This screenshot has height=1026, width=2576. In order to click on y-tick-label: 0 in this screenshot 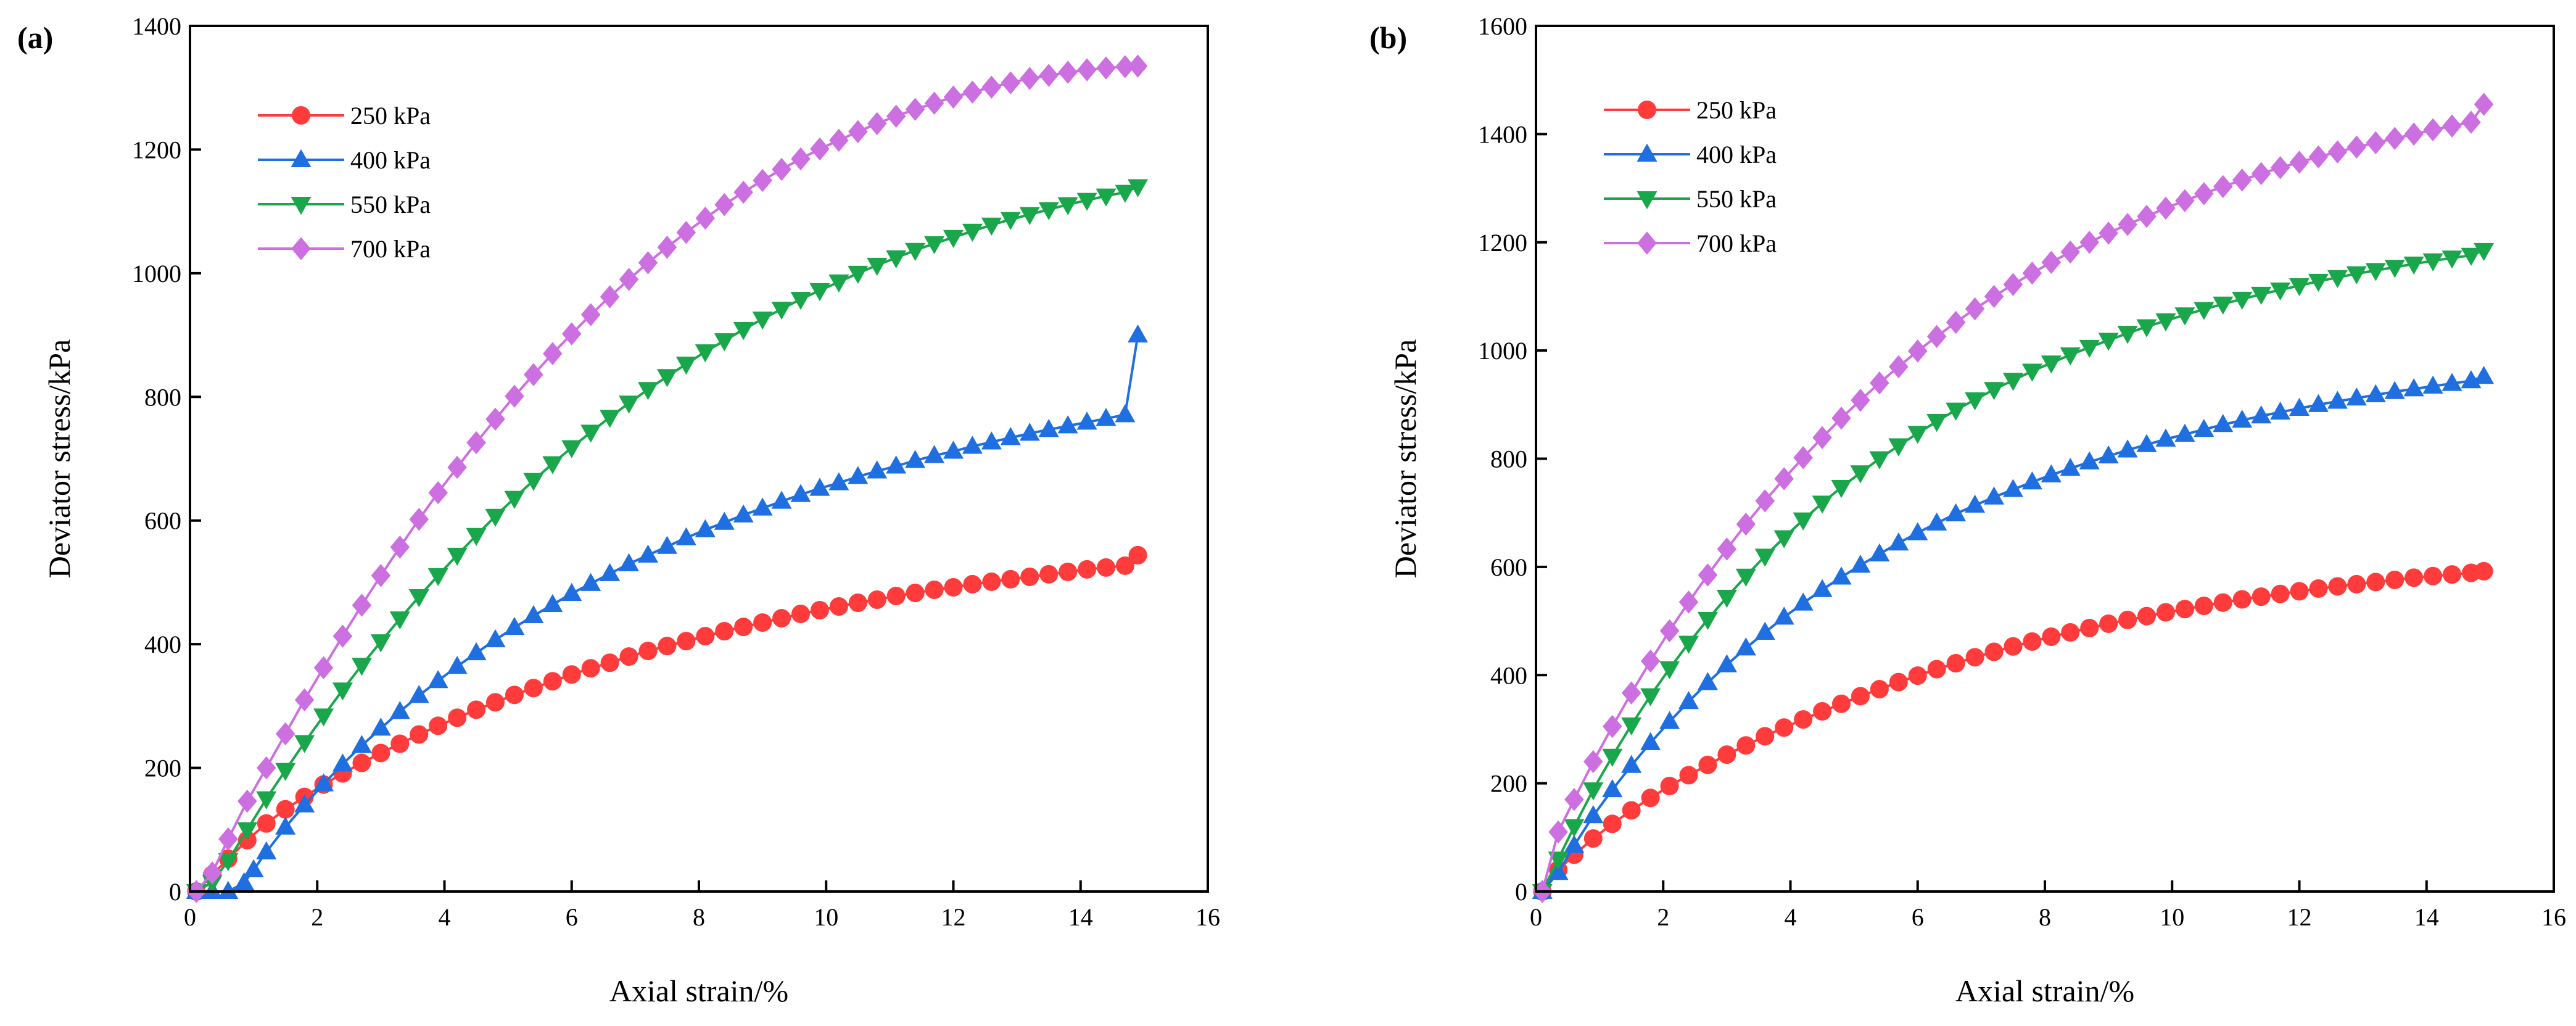, I will do `click(175, 892)`.